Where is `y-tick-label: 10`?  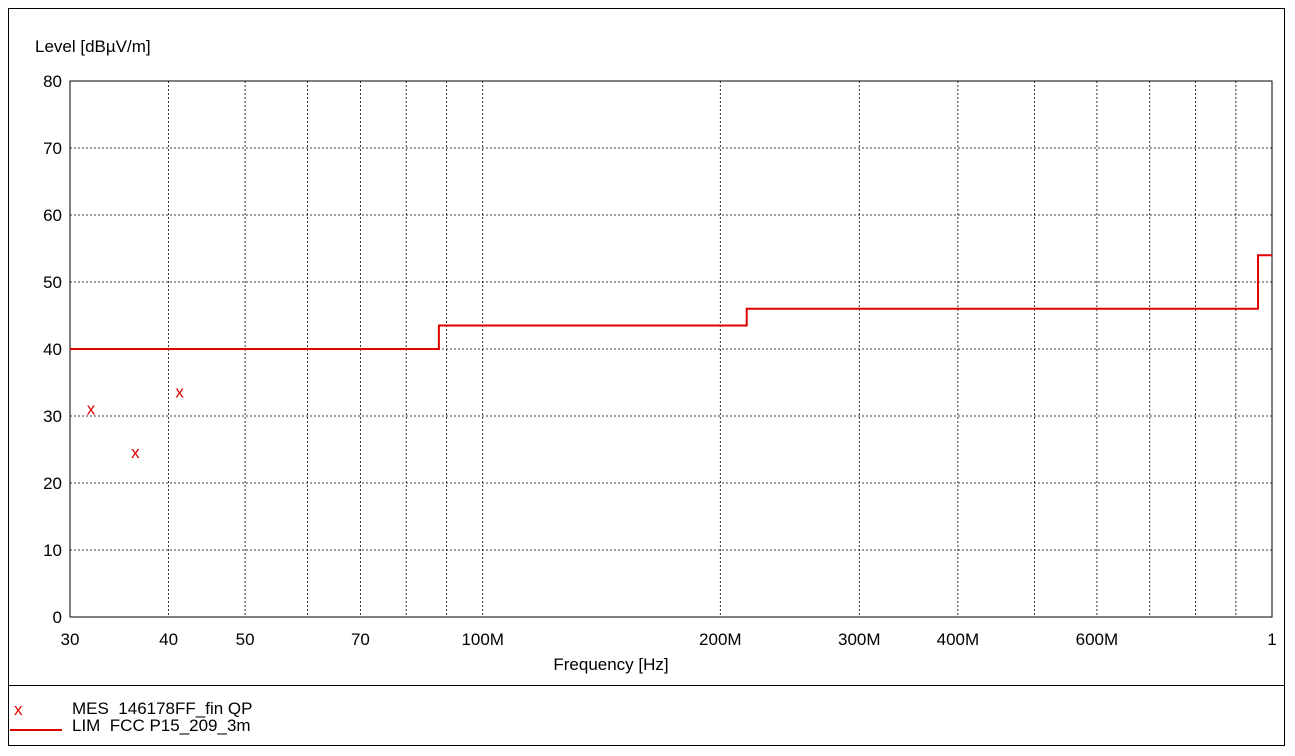
y-tick-label: 10 is located at coordinates (52, 550).